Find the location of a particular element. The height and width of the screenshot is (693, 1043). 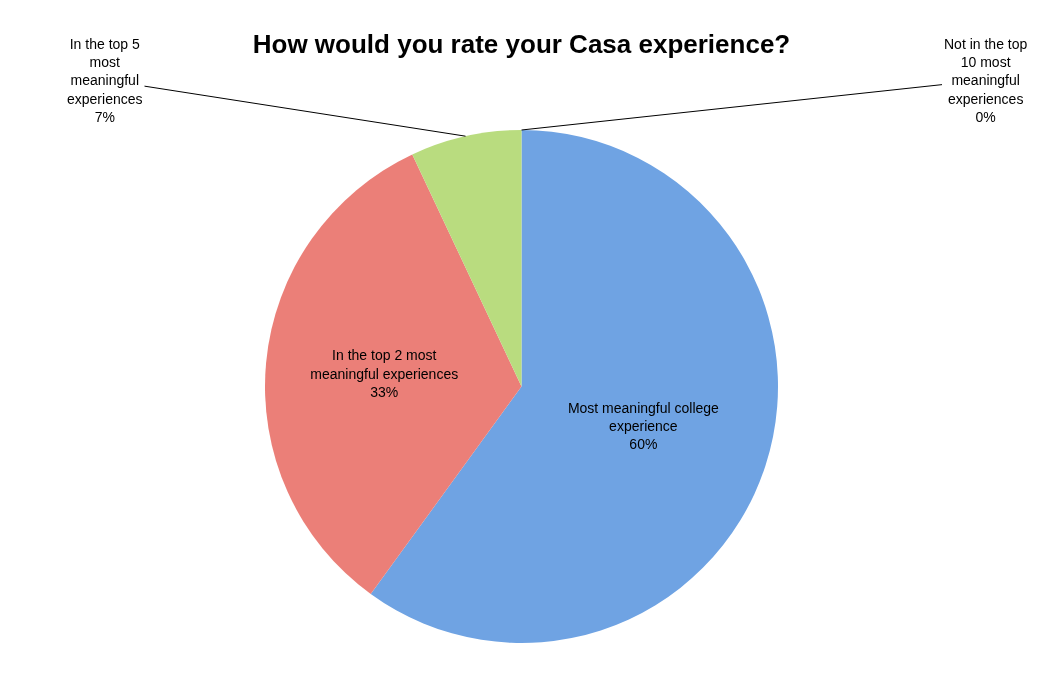

data-label: 33% is located at coordinates (384, 391).